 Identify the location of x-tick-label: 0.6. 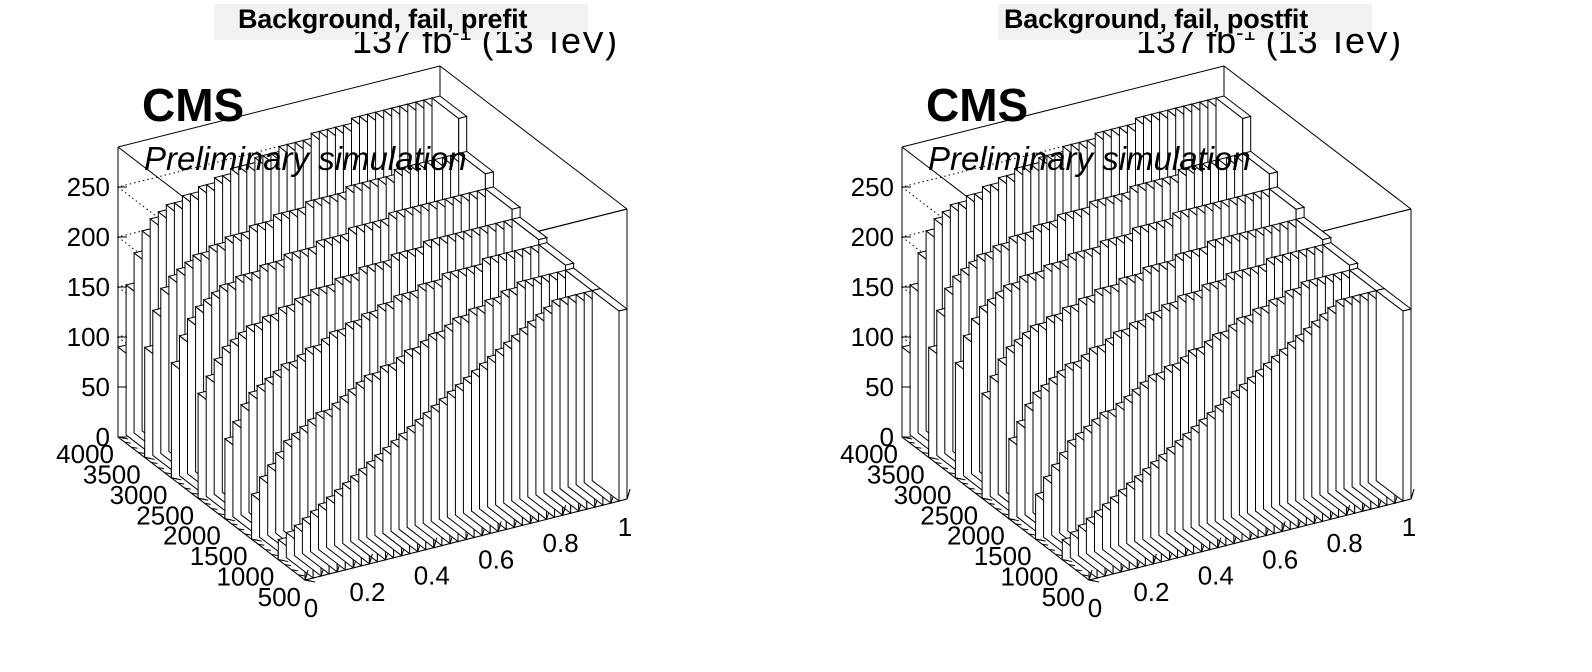
(1280, 559).